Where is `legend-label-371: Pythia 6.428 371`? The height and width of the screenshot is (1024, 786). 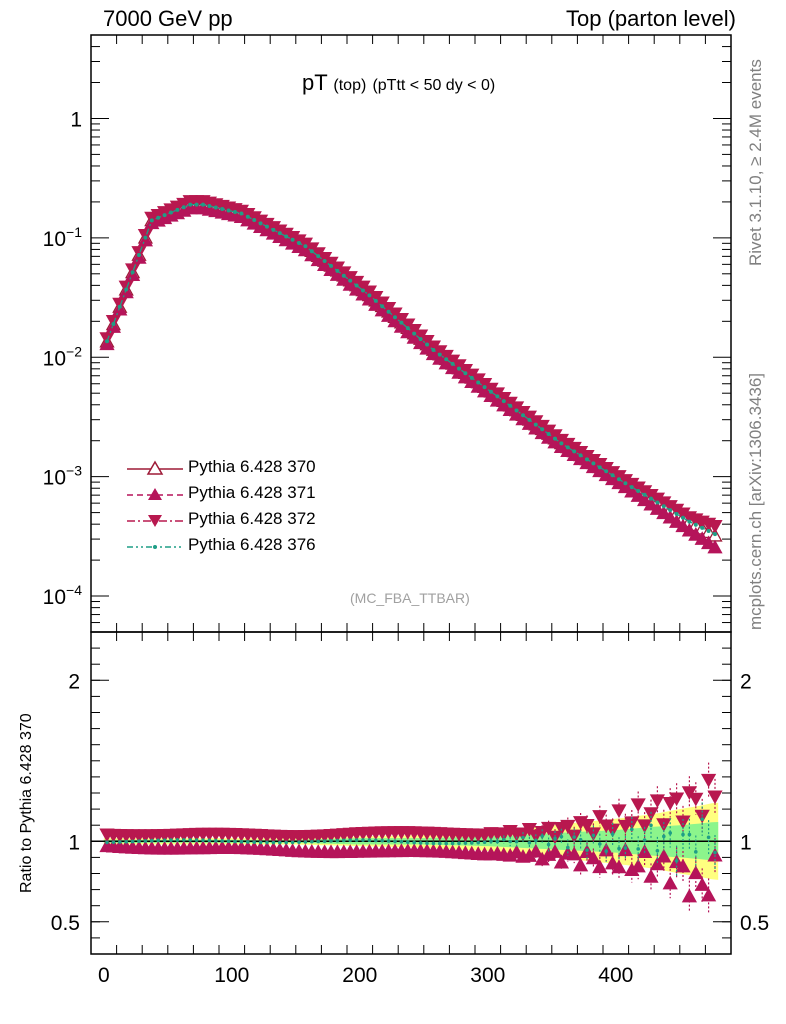
legend-label-371: Pythia 6.428 371 is located at coordinates (252, 492).